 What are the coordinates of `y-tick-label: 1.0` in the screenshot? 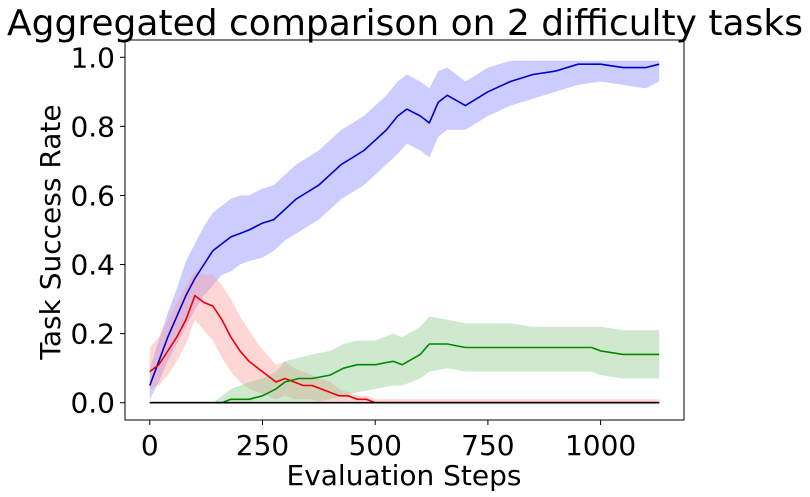 It's located at (92, 57).